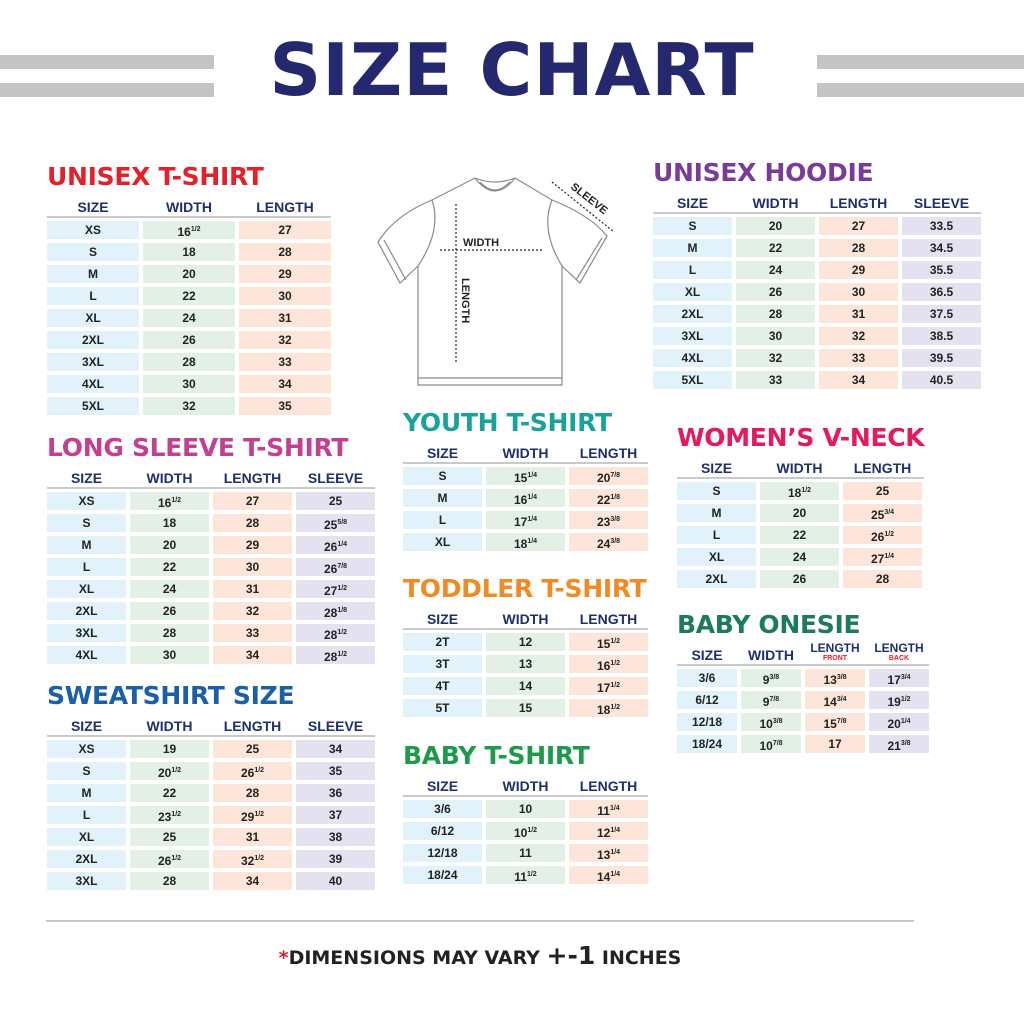 The image size is (1024, 1024). I want to click on cell-sleeve: 191/2, so click(899, 700).